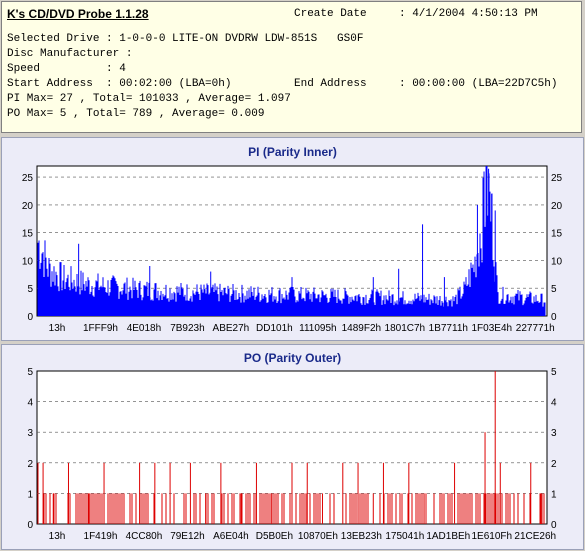 The height and width of the screenshot is (551, 585). What do you see at coordinates (292, 152) in the screenshot?
I see `pi-chart-title: PI (Parity Inner)` at bounding box center [292, 152].